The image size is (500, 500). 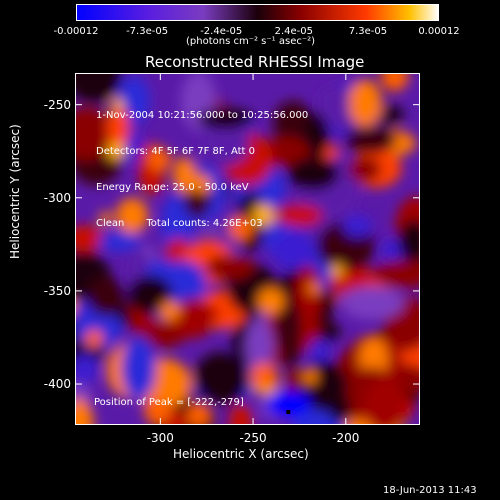 What do you see at coordinates (241, 454) in the screenshot?
I see `x-axis-label: Heliocentric X (arcsec)` at bounding box center [241, 454].